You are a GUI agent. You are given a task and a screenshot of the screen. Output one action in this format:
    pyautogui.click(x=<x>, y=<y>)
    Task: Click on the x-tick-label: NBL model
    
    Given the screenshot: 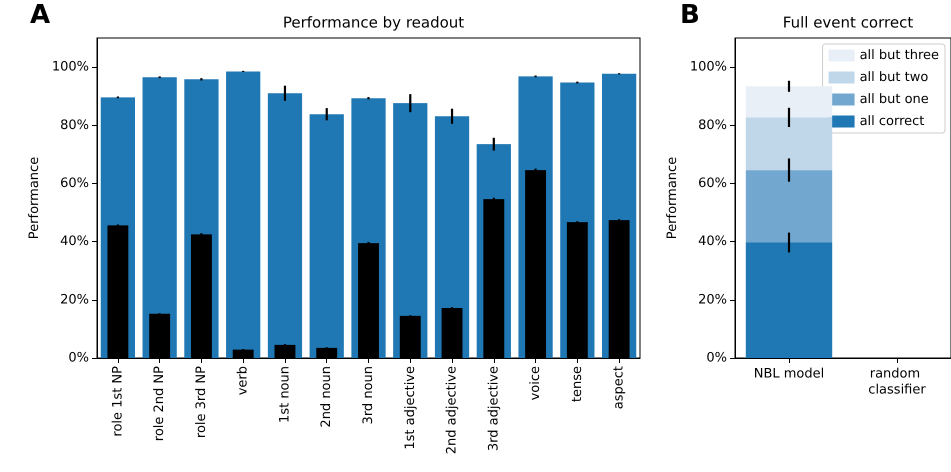 What is the action you would take?
    pyautogui.click(x=789, y=374)
    